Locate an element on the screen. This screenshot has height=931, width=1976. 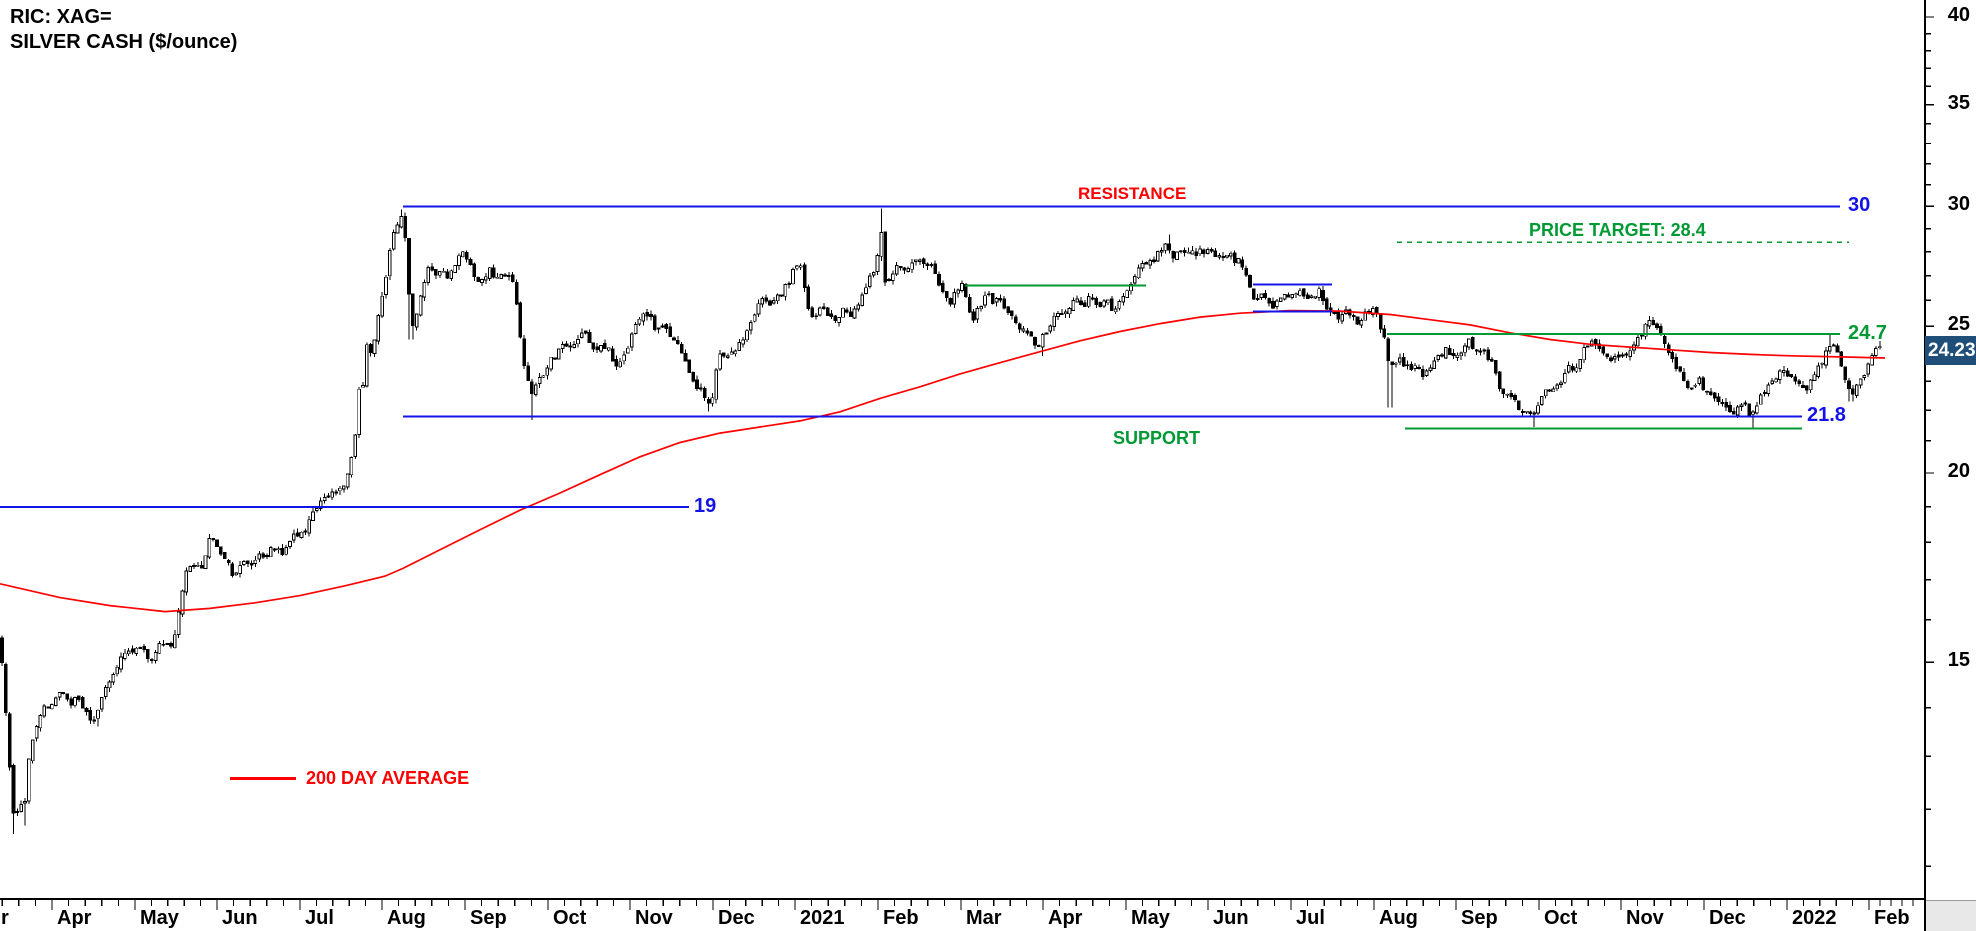
chart-title: RIC: XAG= SILVER CASH ($/ounce) is located at coordinates (123, 31).